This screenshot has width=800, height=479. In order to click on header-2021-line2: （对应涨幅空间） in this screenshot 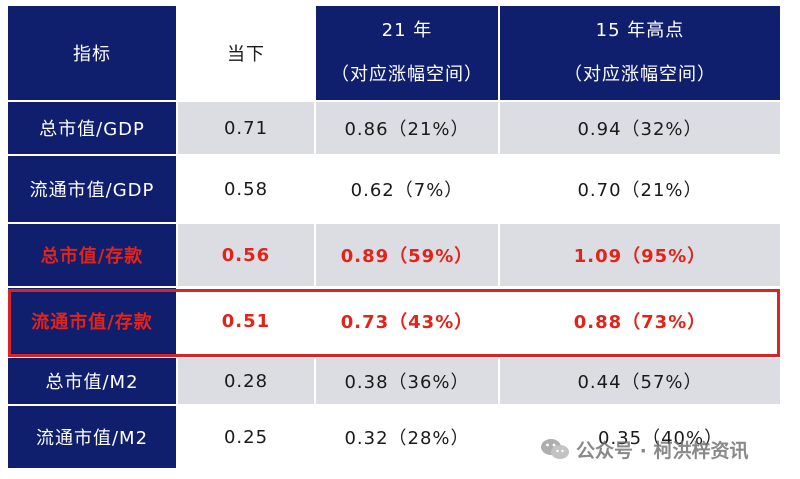, I will do `click(407, 74)`.